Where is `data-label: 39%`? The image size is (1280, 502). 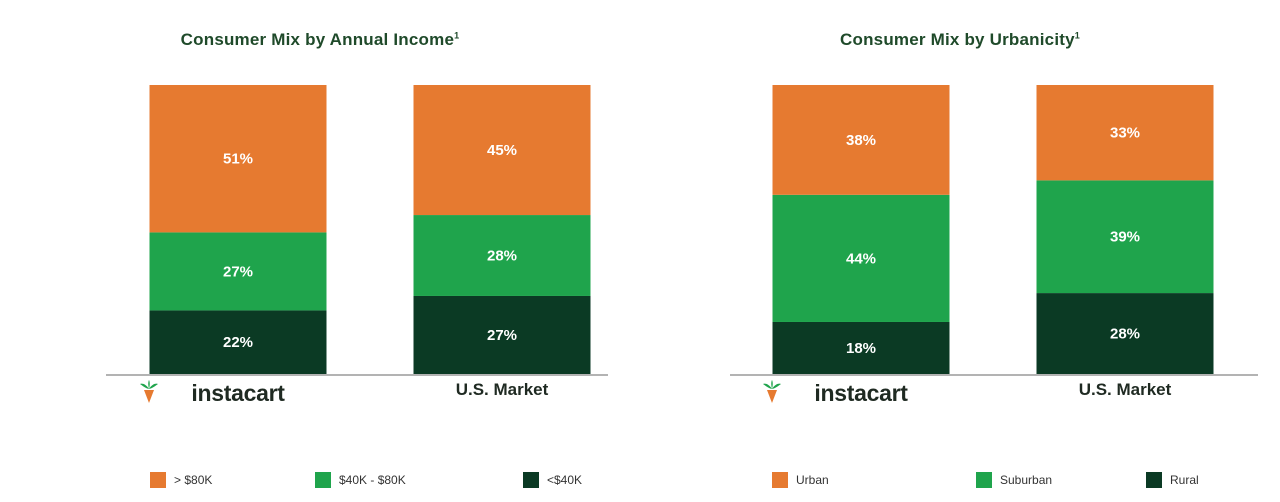
data-label: 39% is located at coordinates (1125, 237).